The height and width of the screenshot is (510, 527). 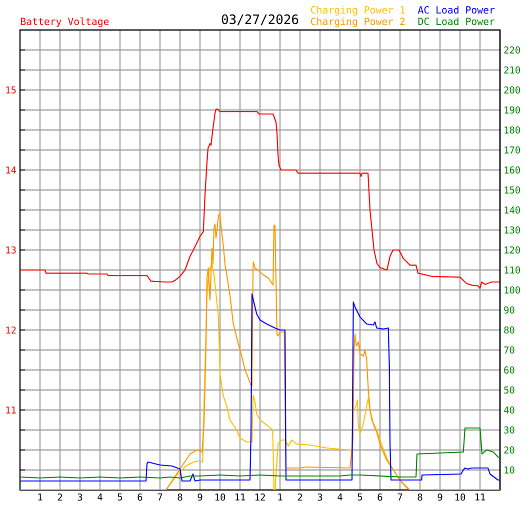 What do you see at coordinates (509, 430) in the screenshot?
I see `y2-tick-label: 30` at bounding box center [509, 430].